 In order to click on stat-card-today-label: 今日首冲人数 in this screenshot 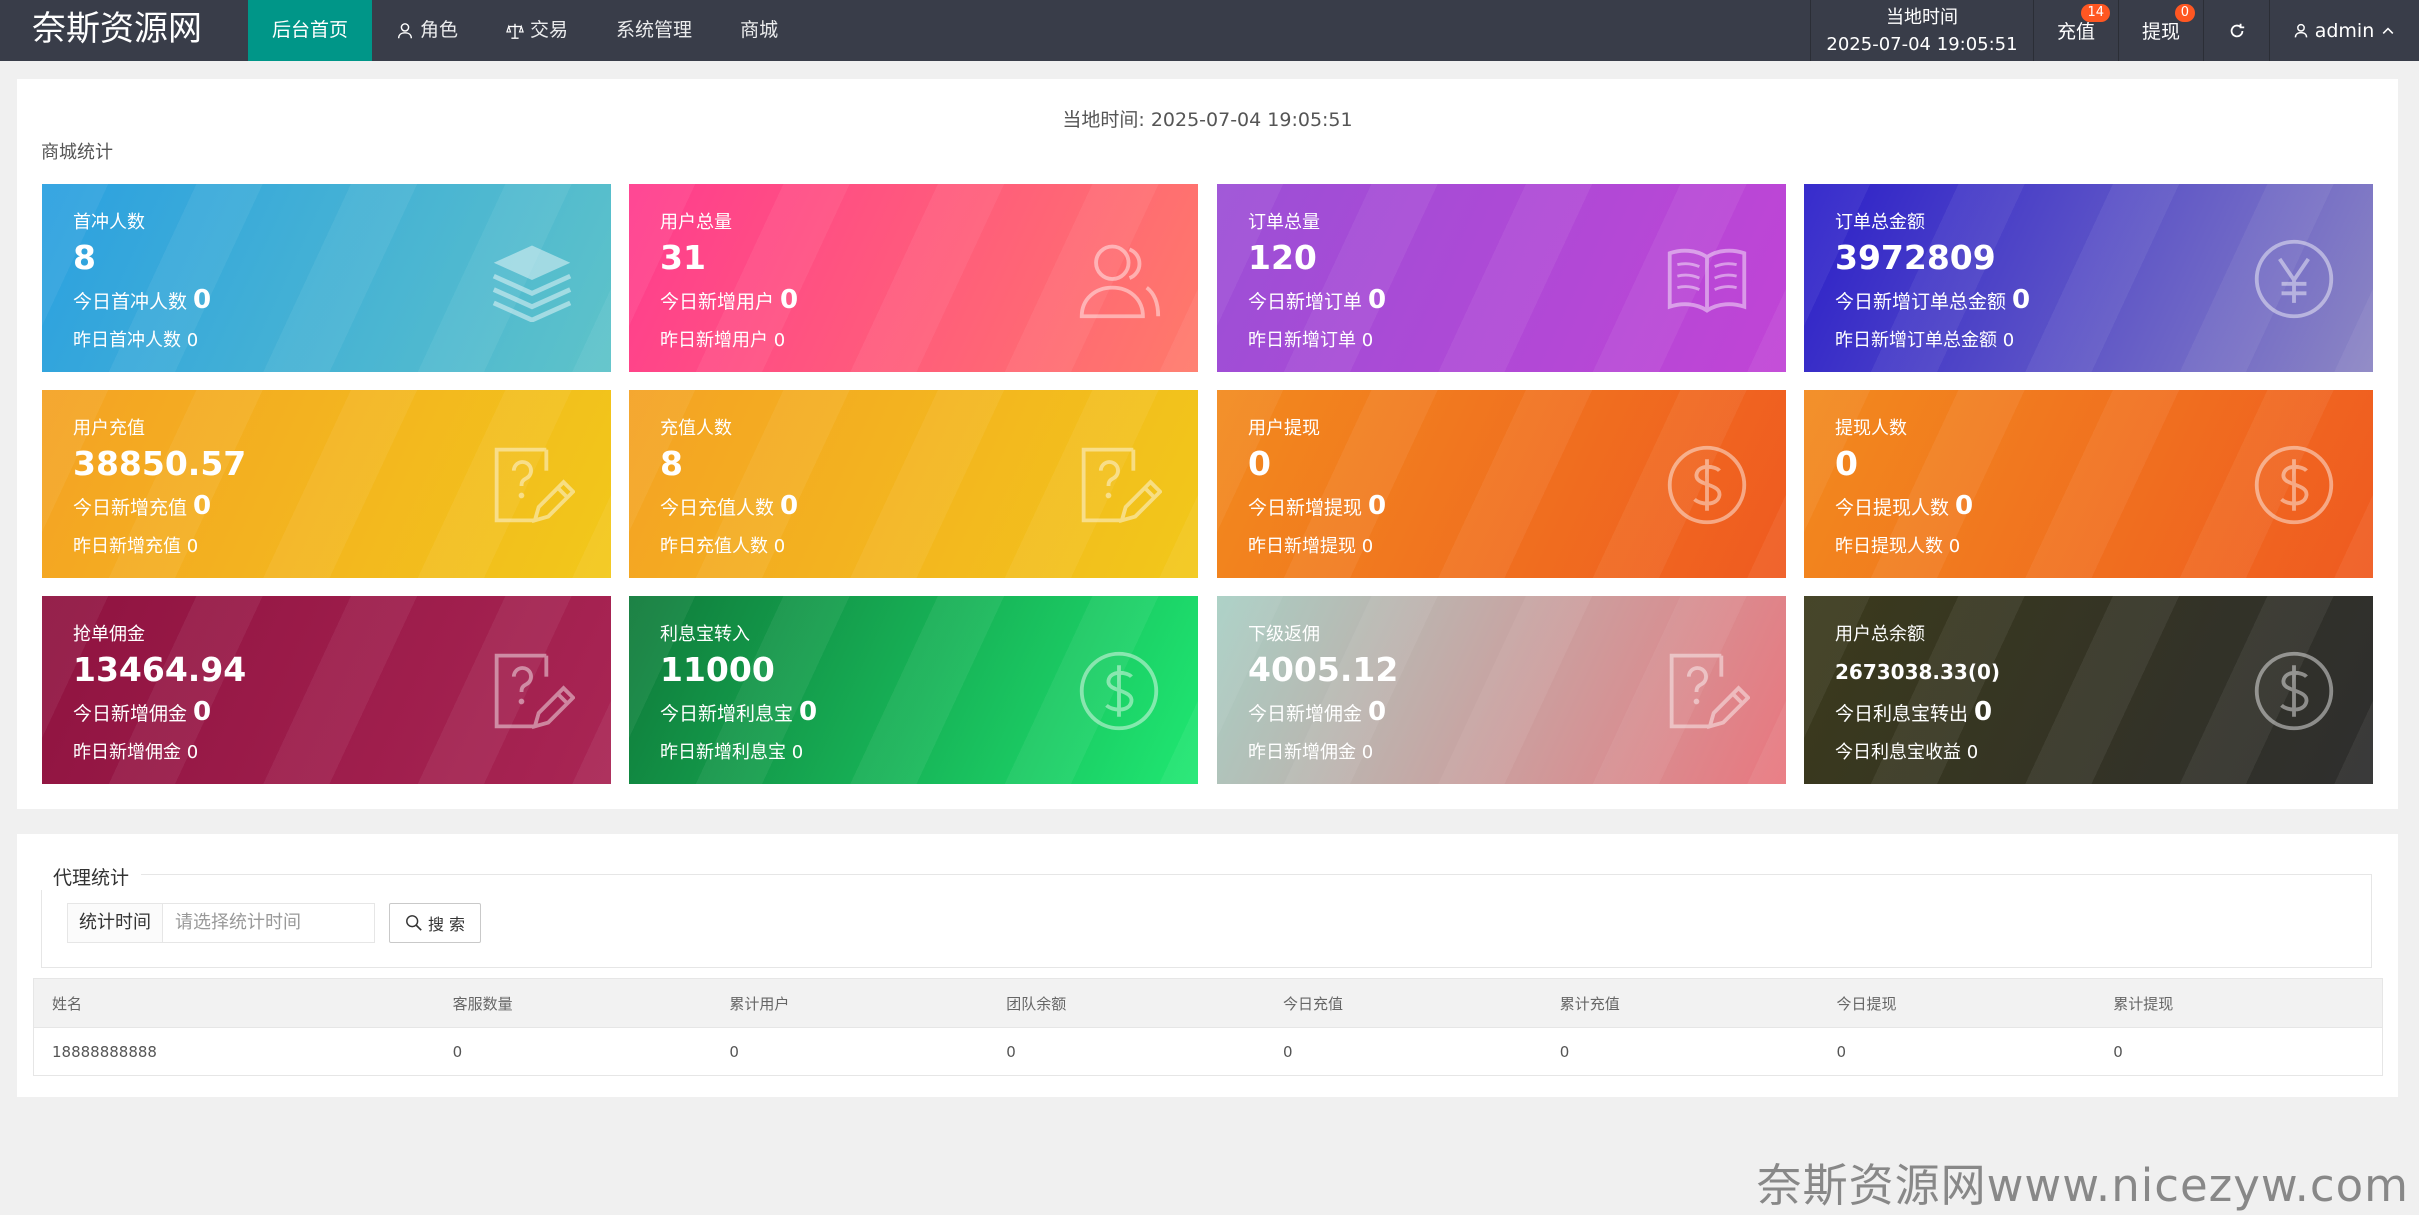, I will do `click(130, 302)`.